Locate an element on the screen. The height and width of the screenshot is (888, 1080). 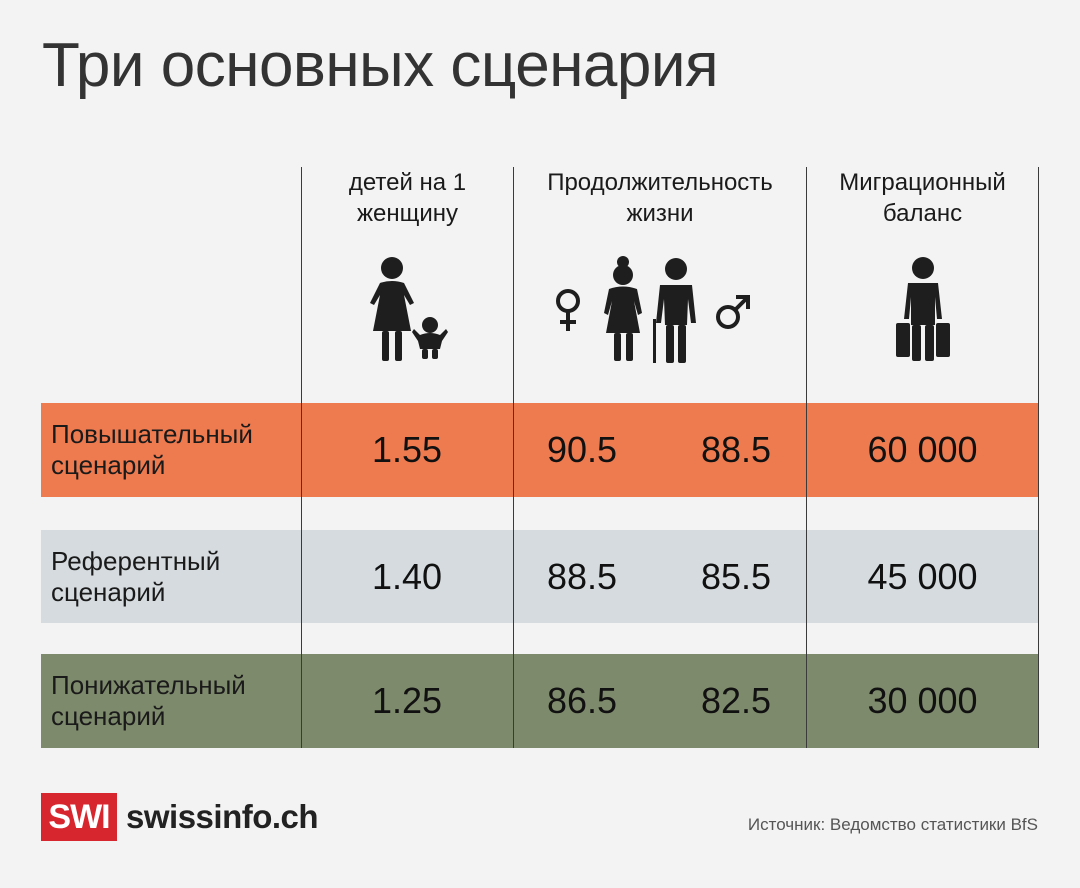
elderly-couple-icon is located at coordinates (650, 309).